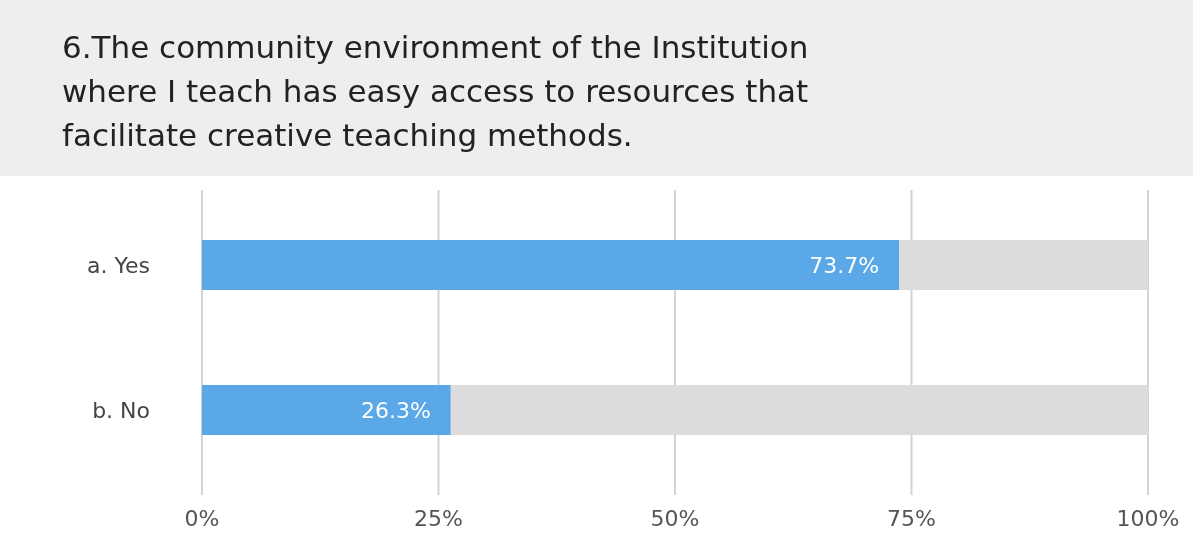 This screenshot has width=1193, height=545. I want to click on y-tick-label: b. No, so click(121, 410).